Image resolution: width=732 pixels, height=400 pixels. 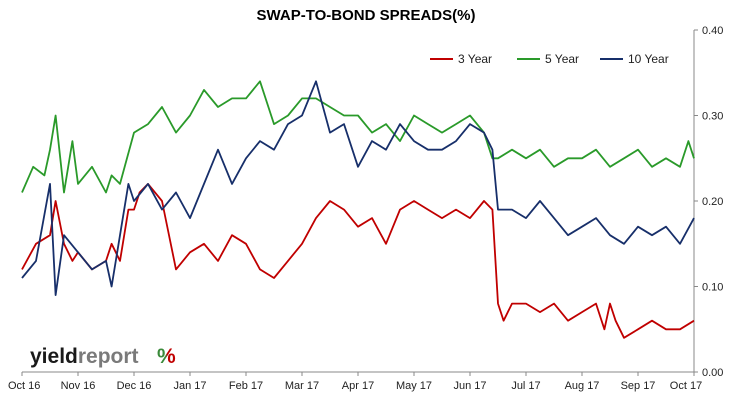 What do you see at coordinates (525, 386) in the screenshot?
I see `x-tick-label: Jul 17` at bounding box center [525, 386].